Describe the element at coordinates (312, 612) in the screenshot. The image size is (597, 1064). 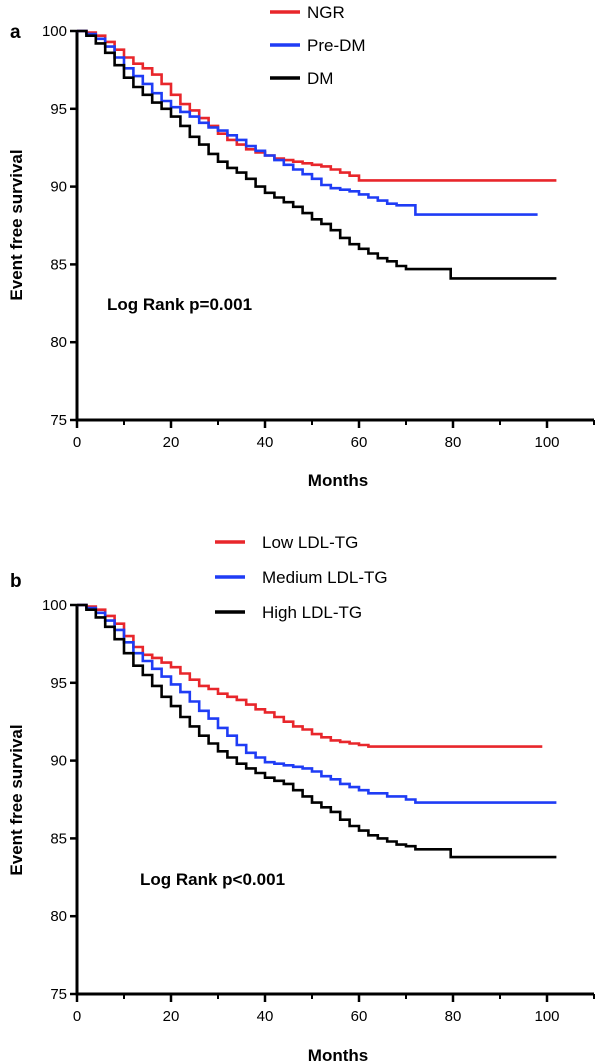
I see `legend-label: High LDL-TG` at that location.